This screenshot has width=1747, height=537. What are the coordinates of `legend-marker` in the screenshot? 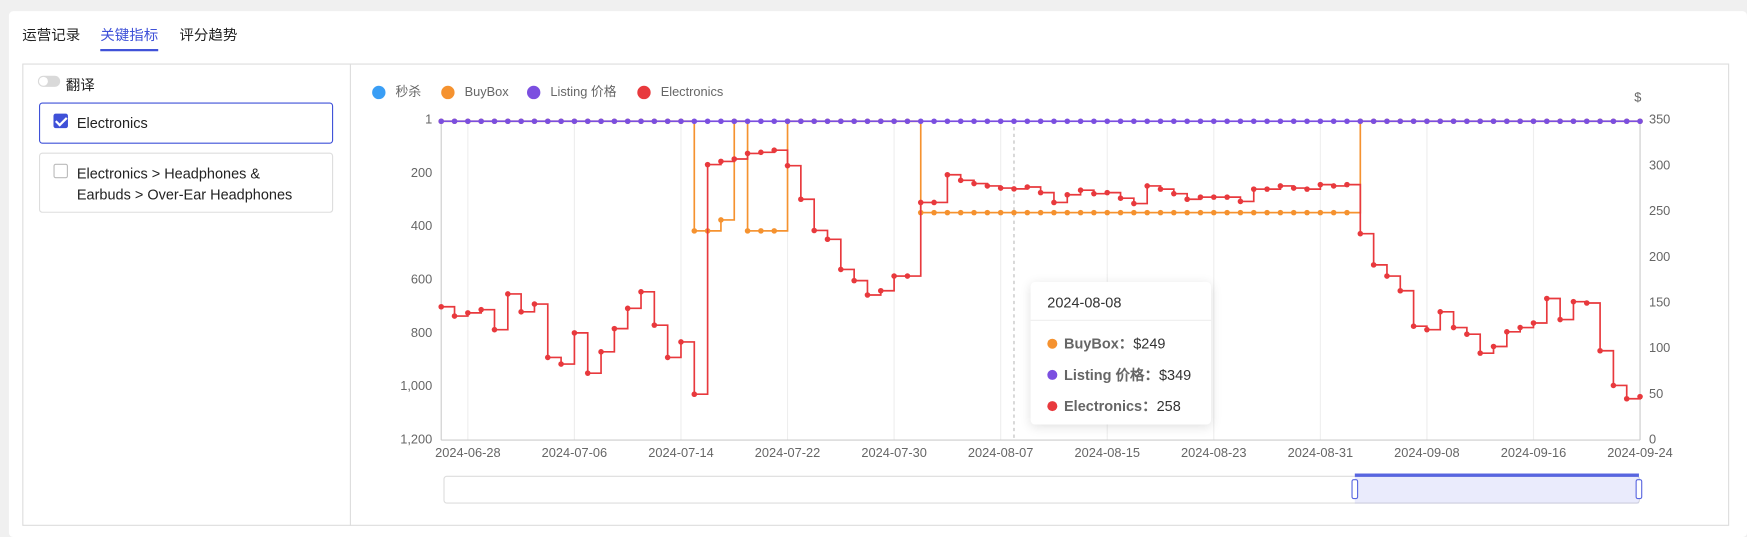 It's located at (379, 92).